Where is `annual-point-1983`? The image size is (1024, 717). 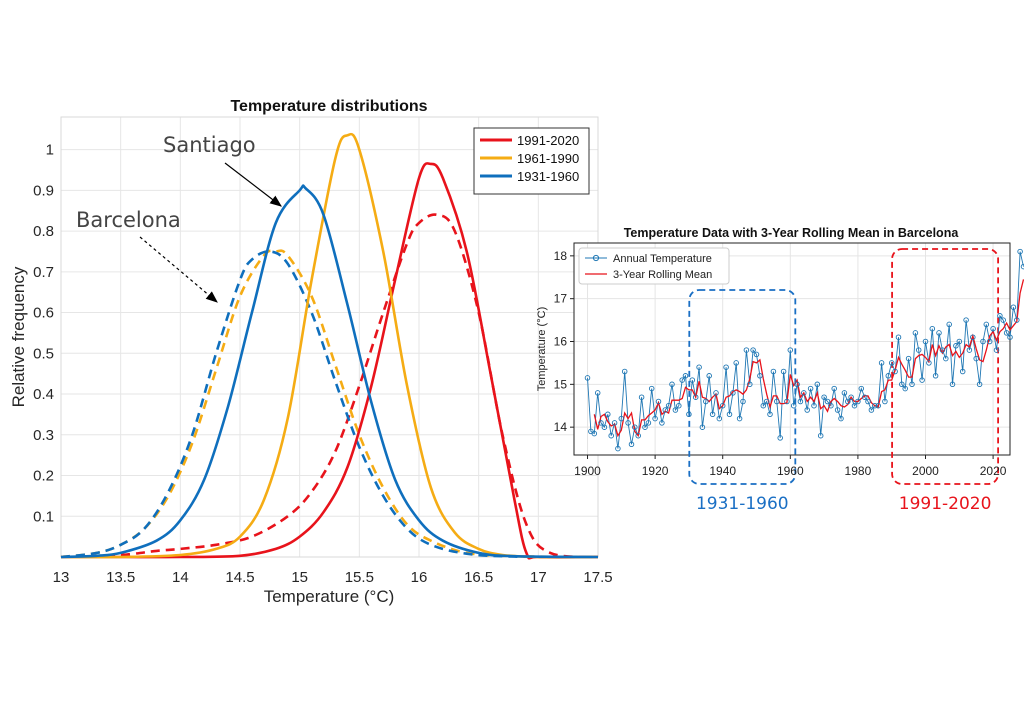 annual-point-1983 is located at coordinates (868, 401).